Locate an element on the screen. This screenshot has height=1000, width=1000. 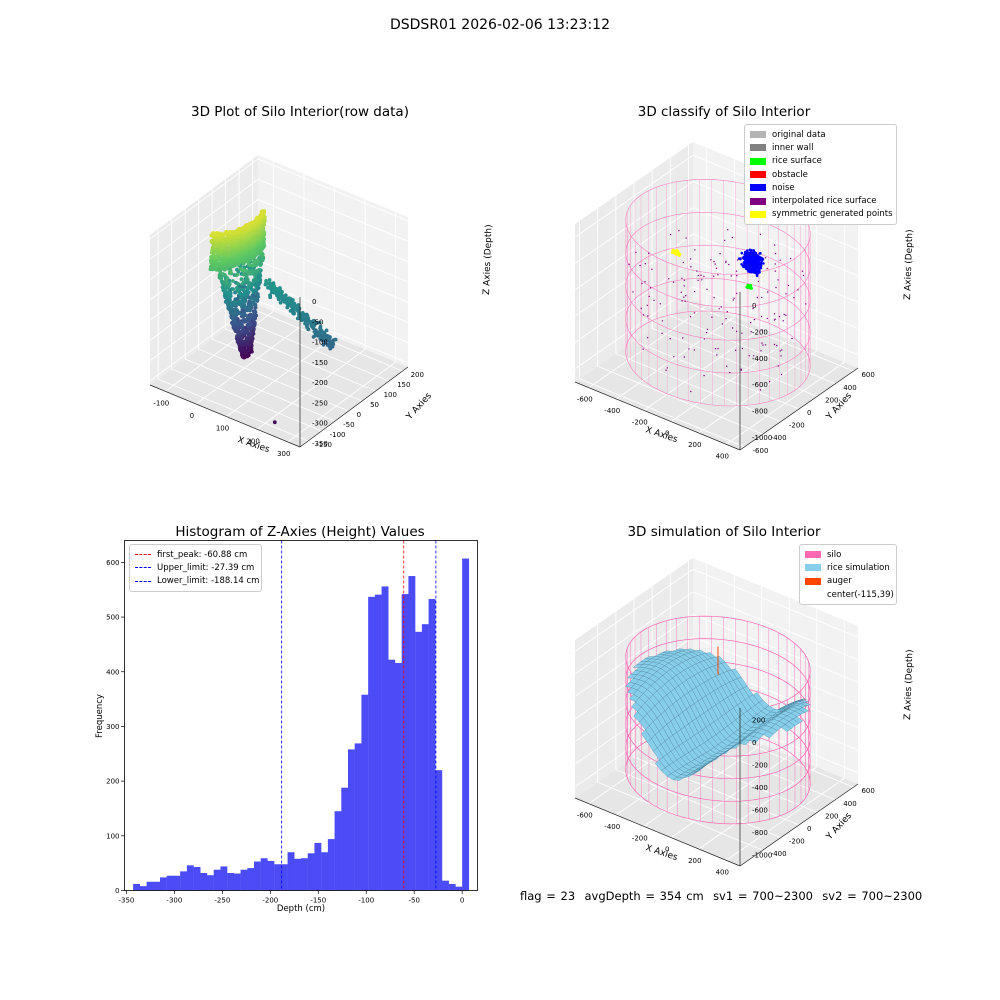
x-tick-label: -200 is located at coordinates (640, 422).